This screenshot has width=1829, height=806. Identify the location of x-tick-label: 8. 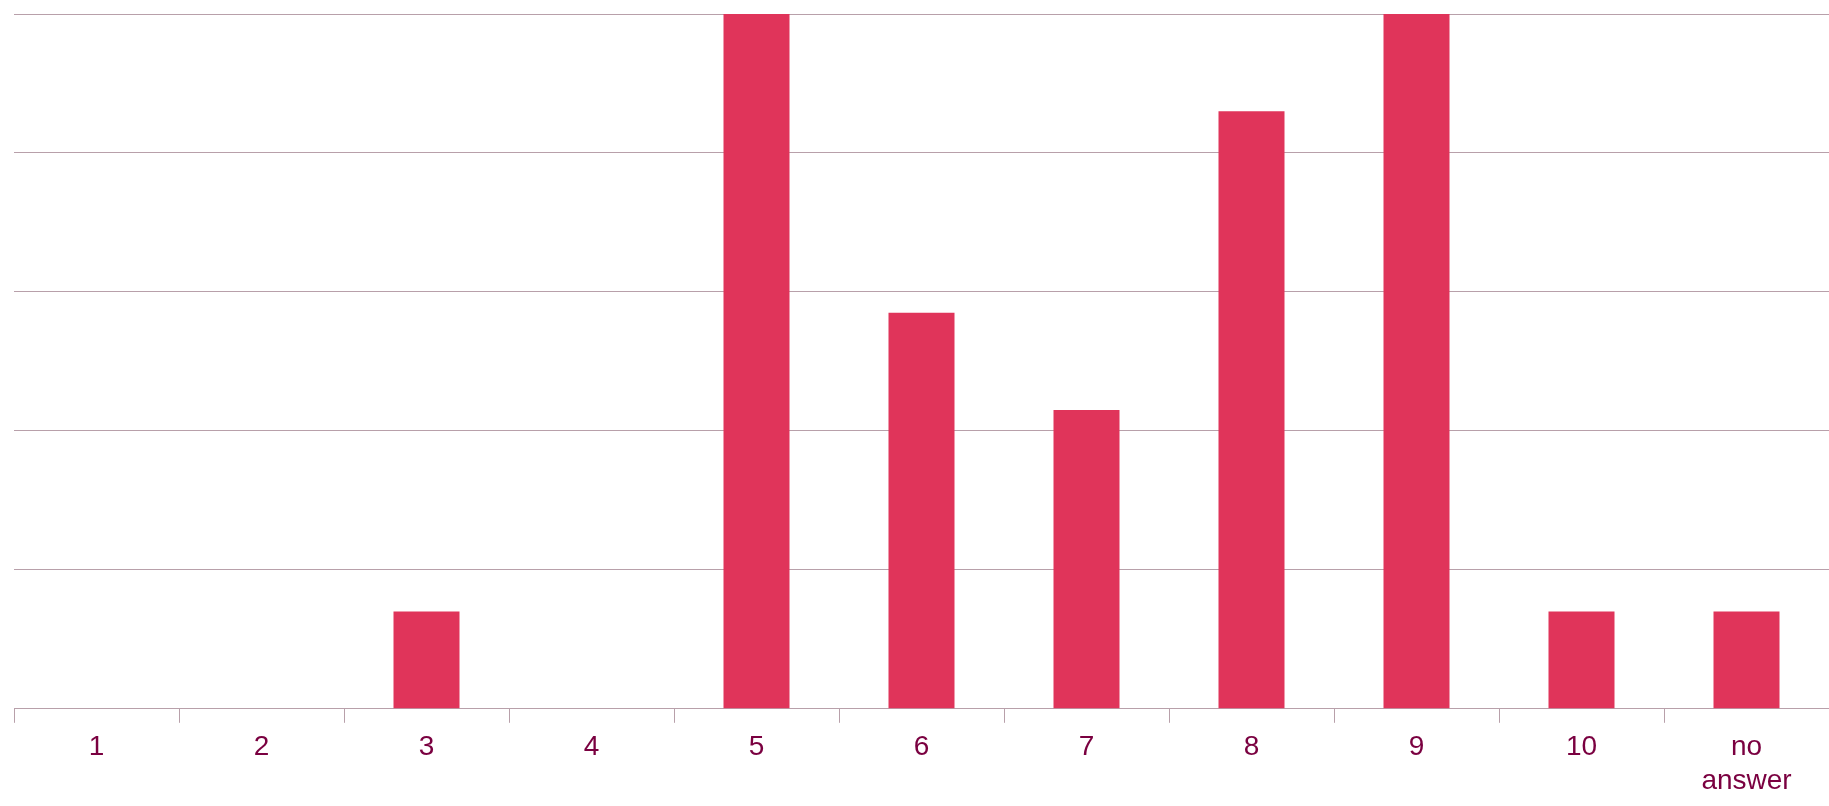
(1251, 746).